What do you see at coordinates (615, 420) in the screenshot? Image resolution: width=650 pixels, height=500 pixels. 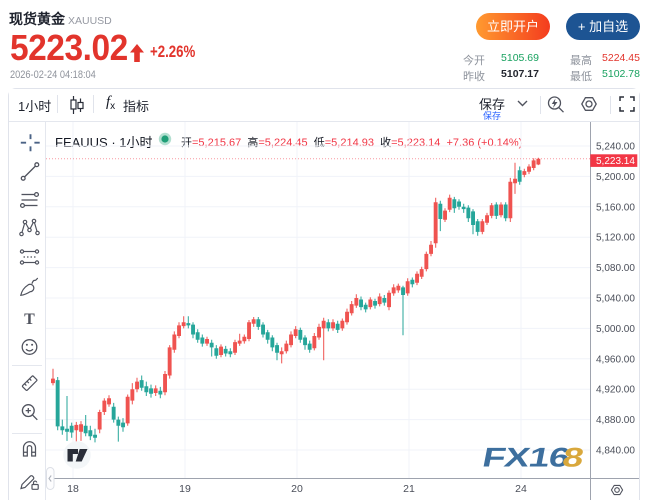 I see `svg-text: 4,880.00` at bounding box center [615, 420].